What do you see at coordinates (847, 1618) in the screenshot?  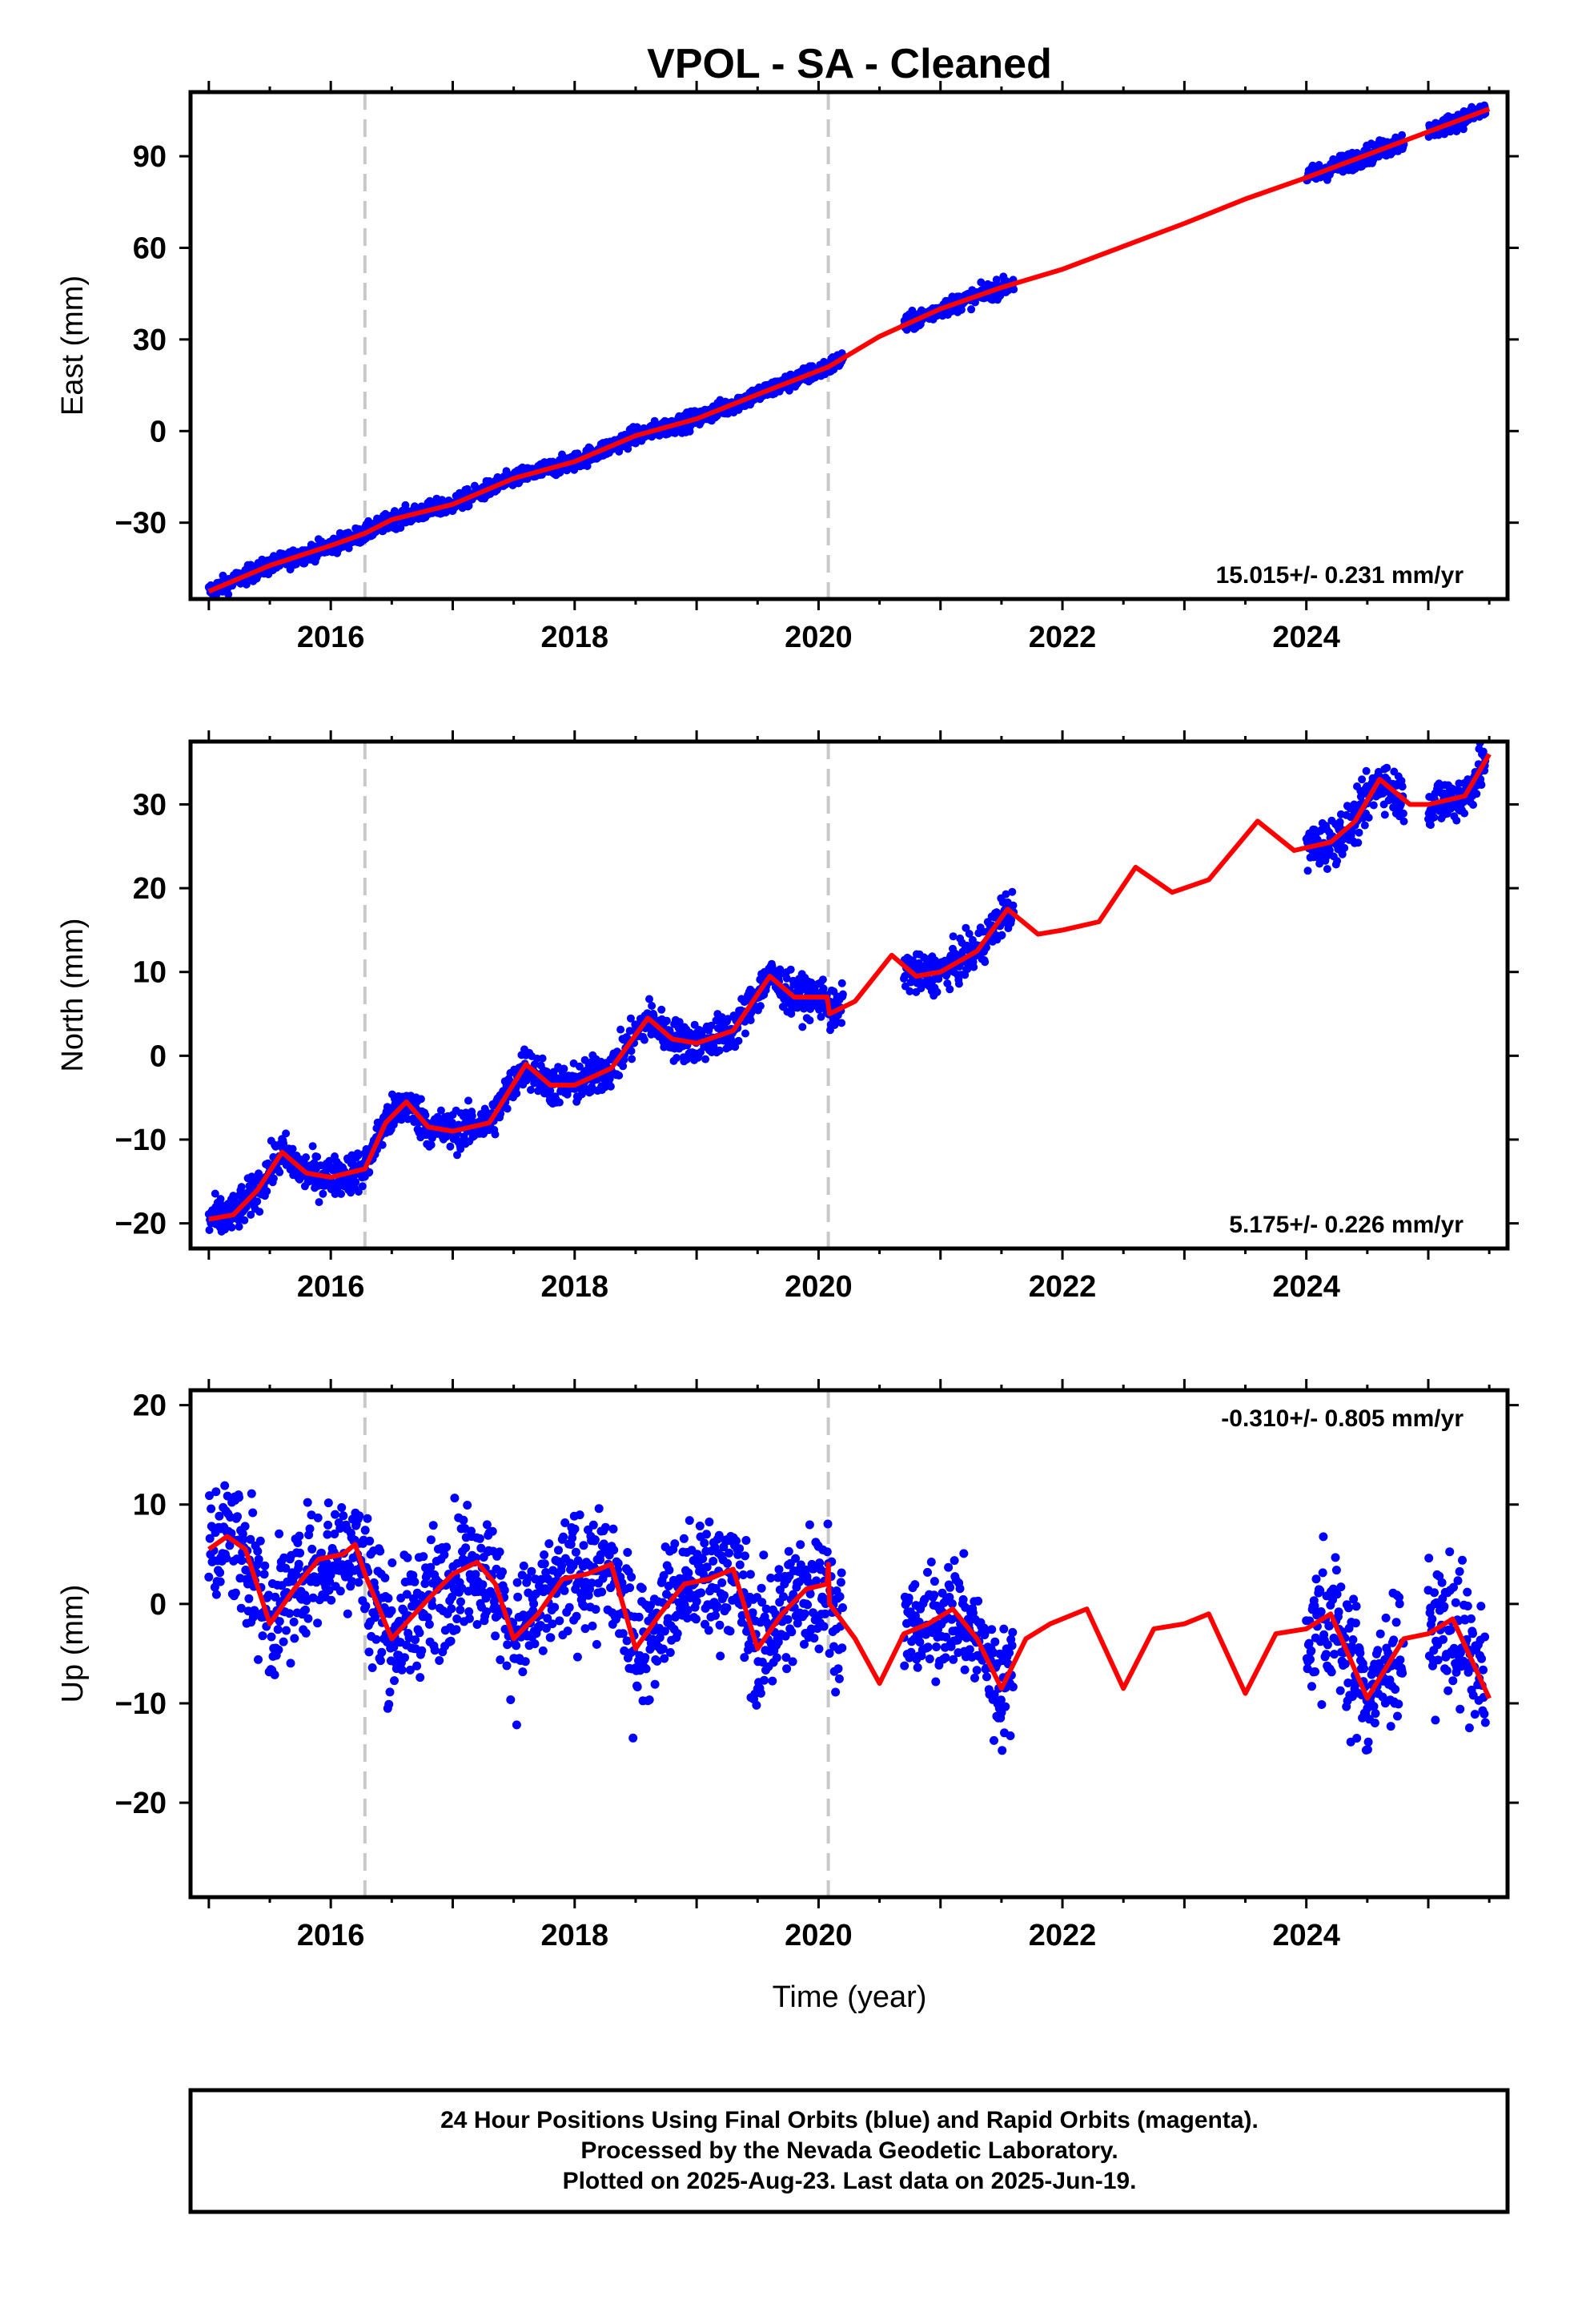 I see `up-data-points` at bounding box center [847, 1618].